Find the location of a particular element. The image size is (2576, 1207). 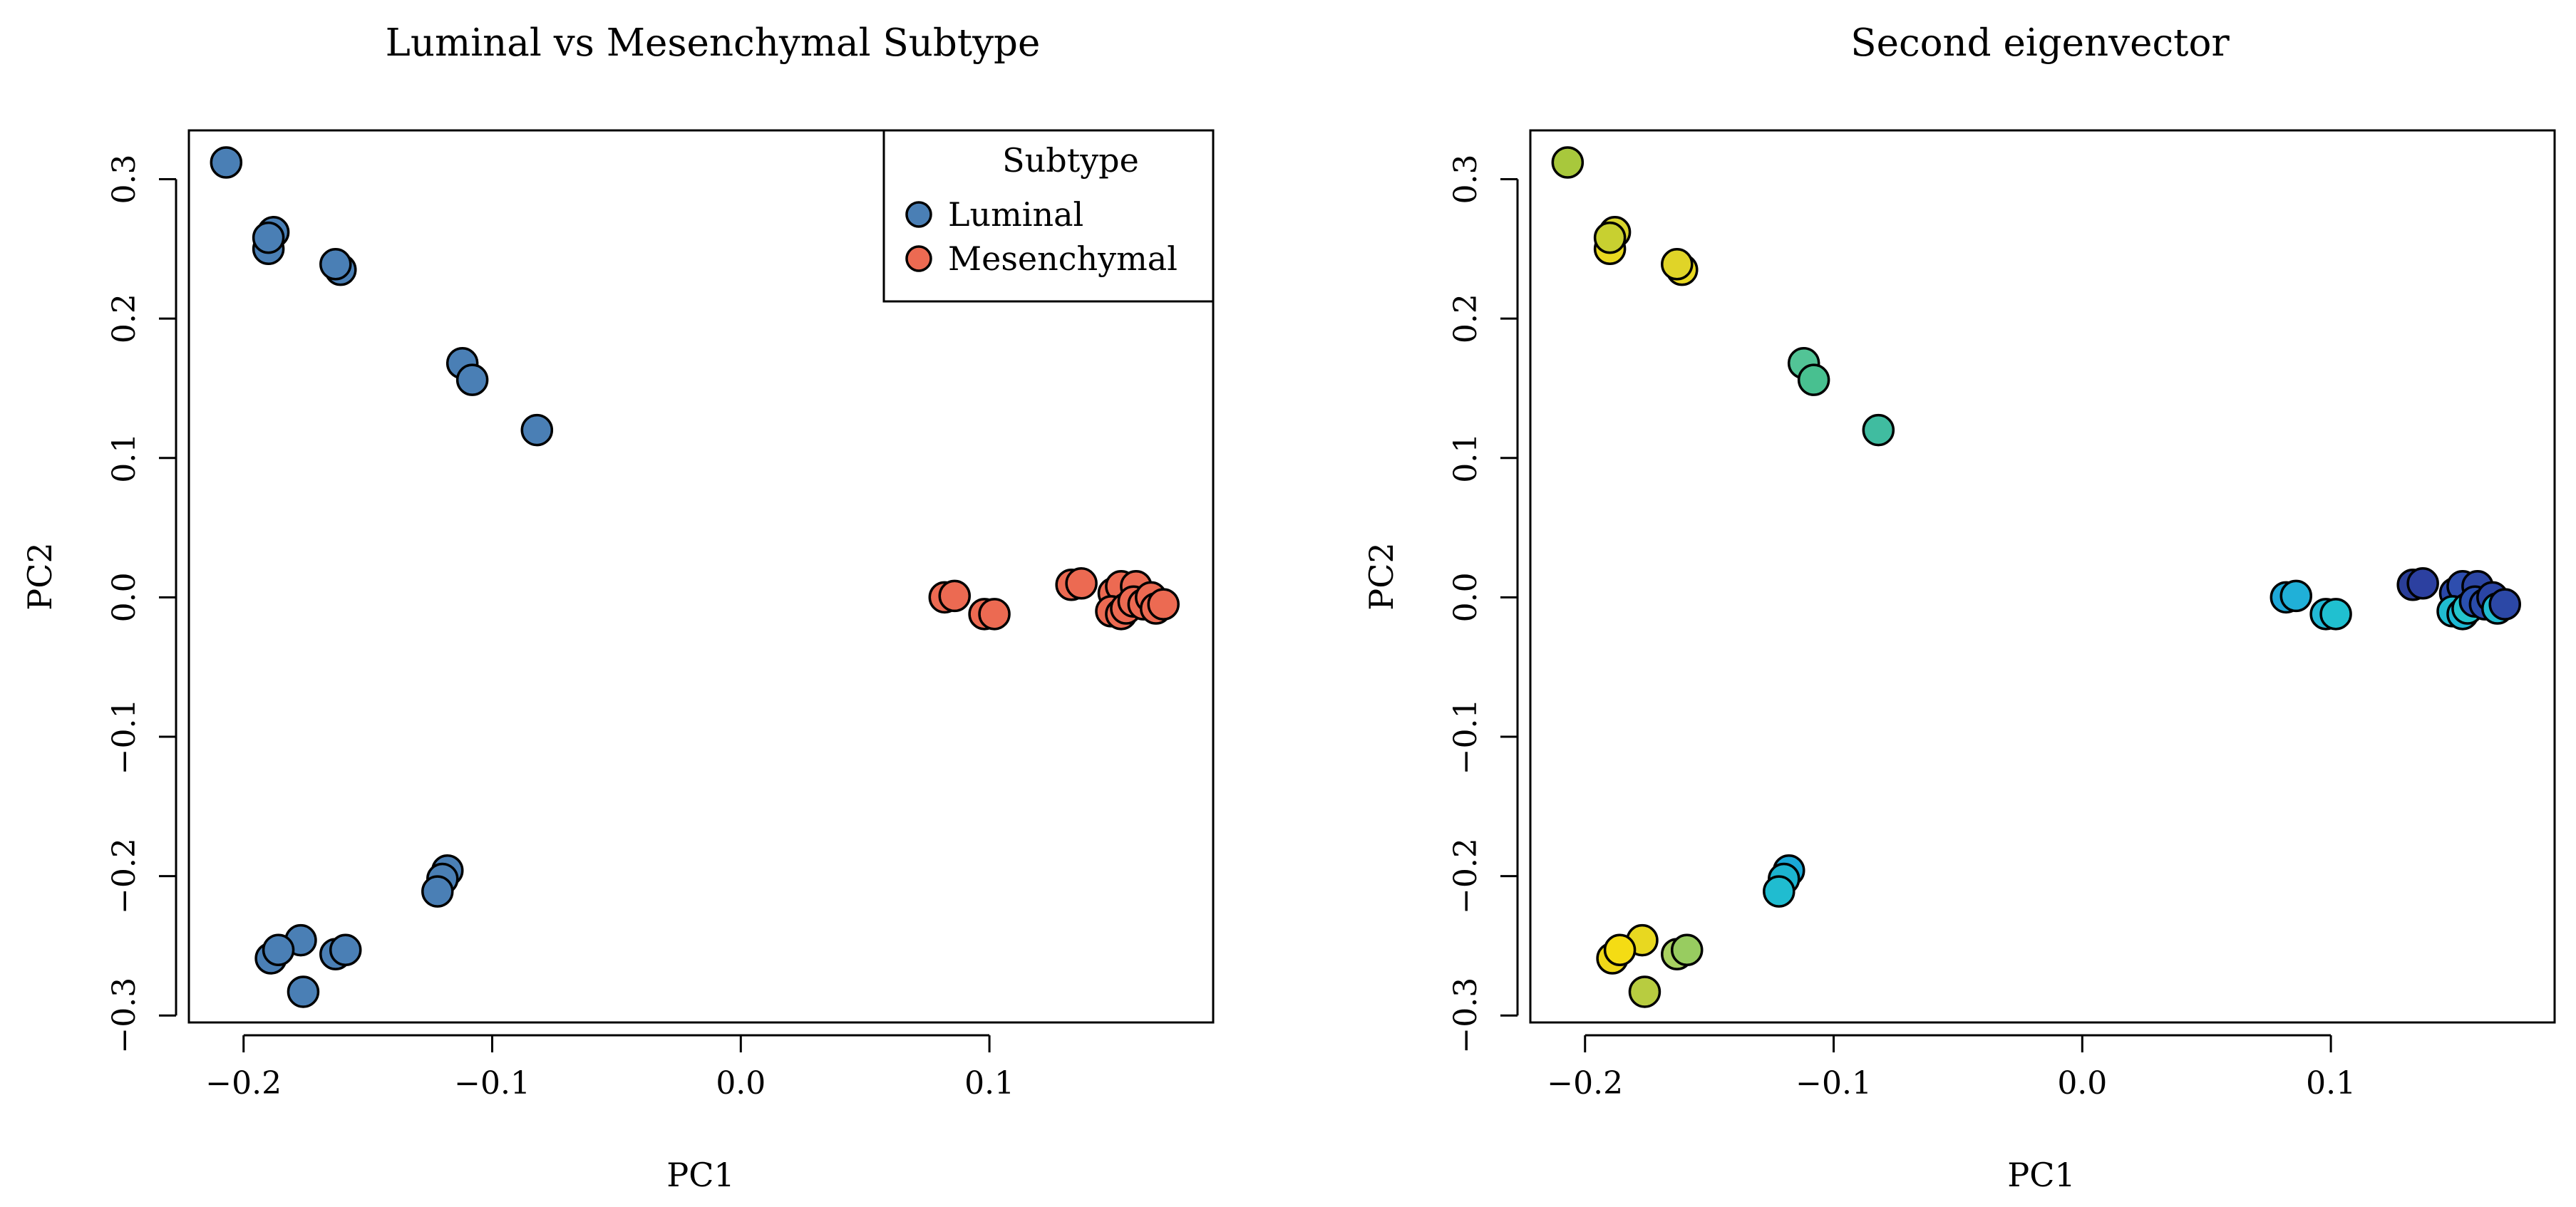

legend-frame is located at coordinates (1048, 216).